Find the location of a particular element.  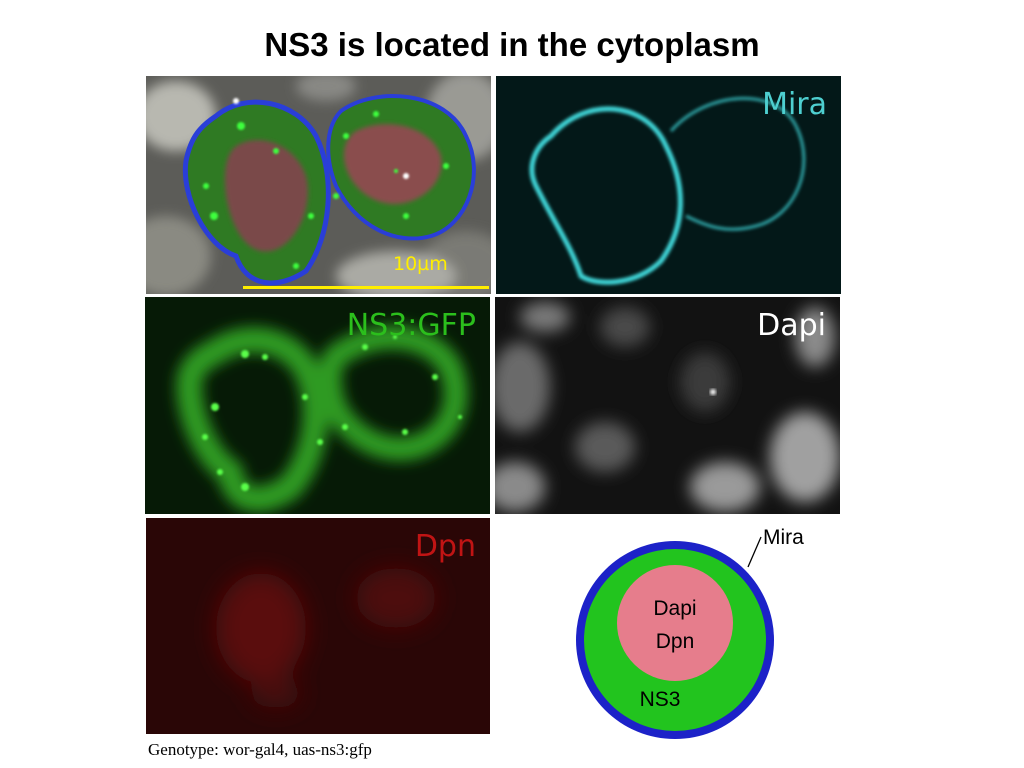

diagram-dpn-label: Dpn is located at coordinates (675, 641).